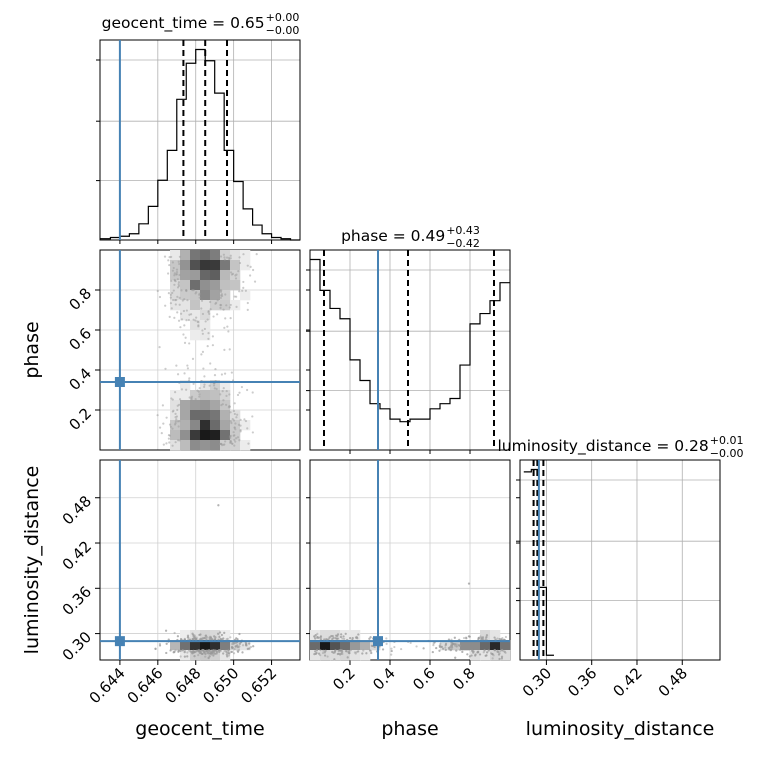  Describe the element at coordinates (424, 679) in the screenshot. I see `x-tick-label-phase: 0.6` at that location.